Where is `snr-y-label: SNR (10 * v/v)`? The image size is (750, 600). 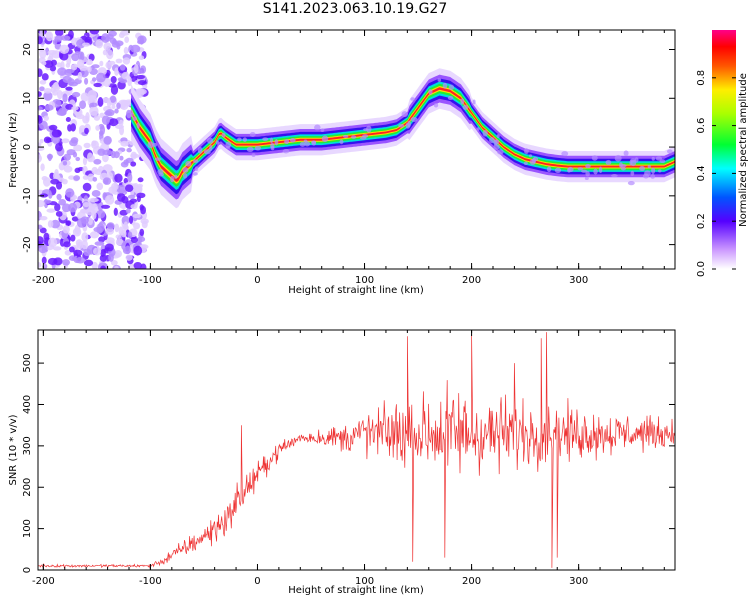
snr-y-label: SNR (10 * v/v) is located at coordinates (13, 449).